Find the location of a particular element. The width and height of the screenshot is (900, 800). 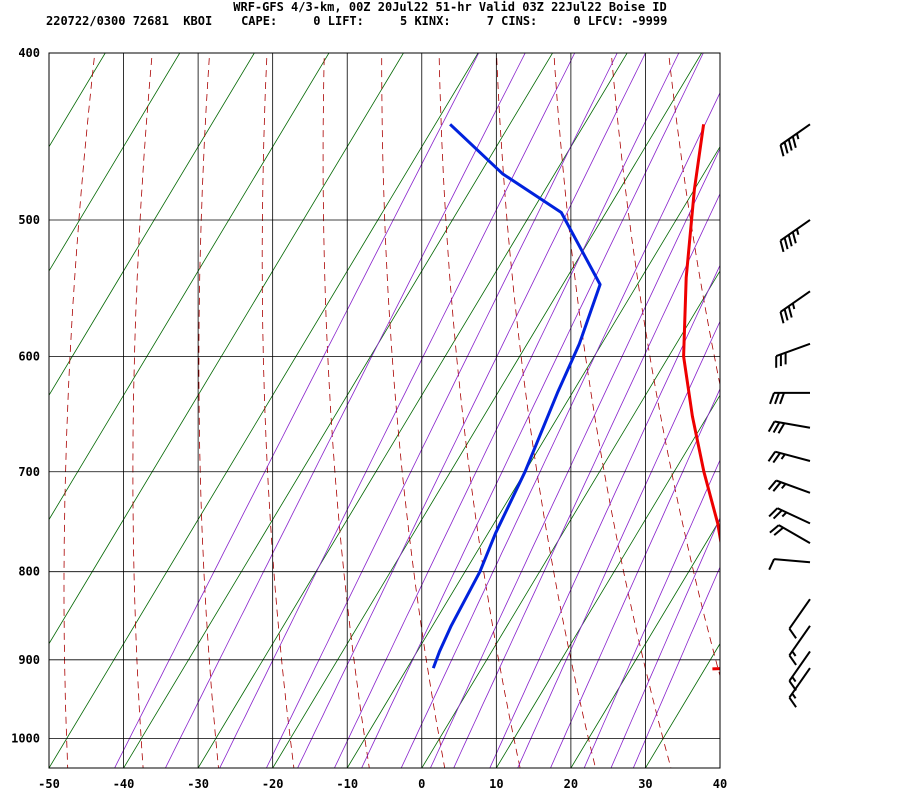

x-tick-label: -40 is located at coordinates (124, 784).